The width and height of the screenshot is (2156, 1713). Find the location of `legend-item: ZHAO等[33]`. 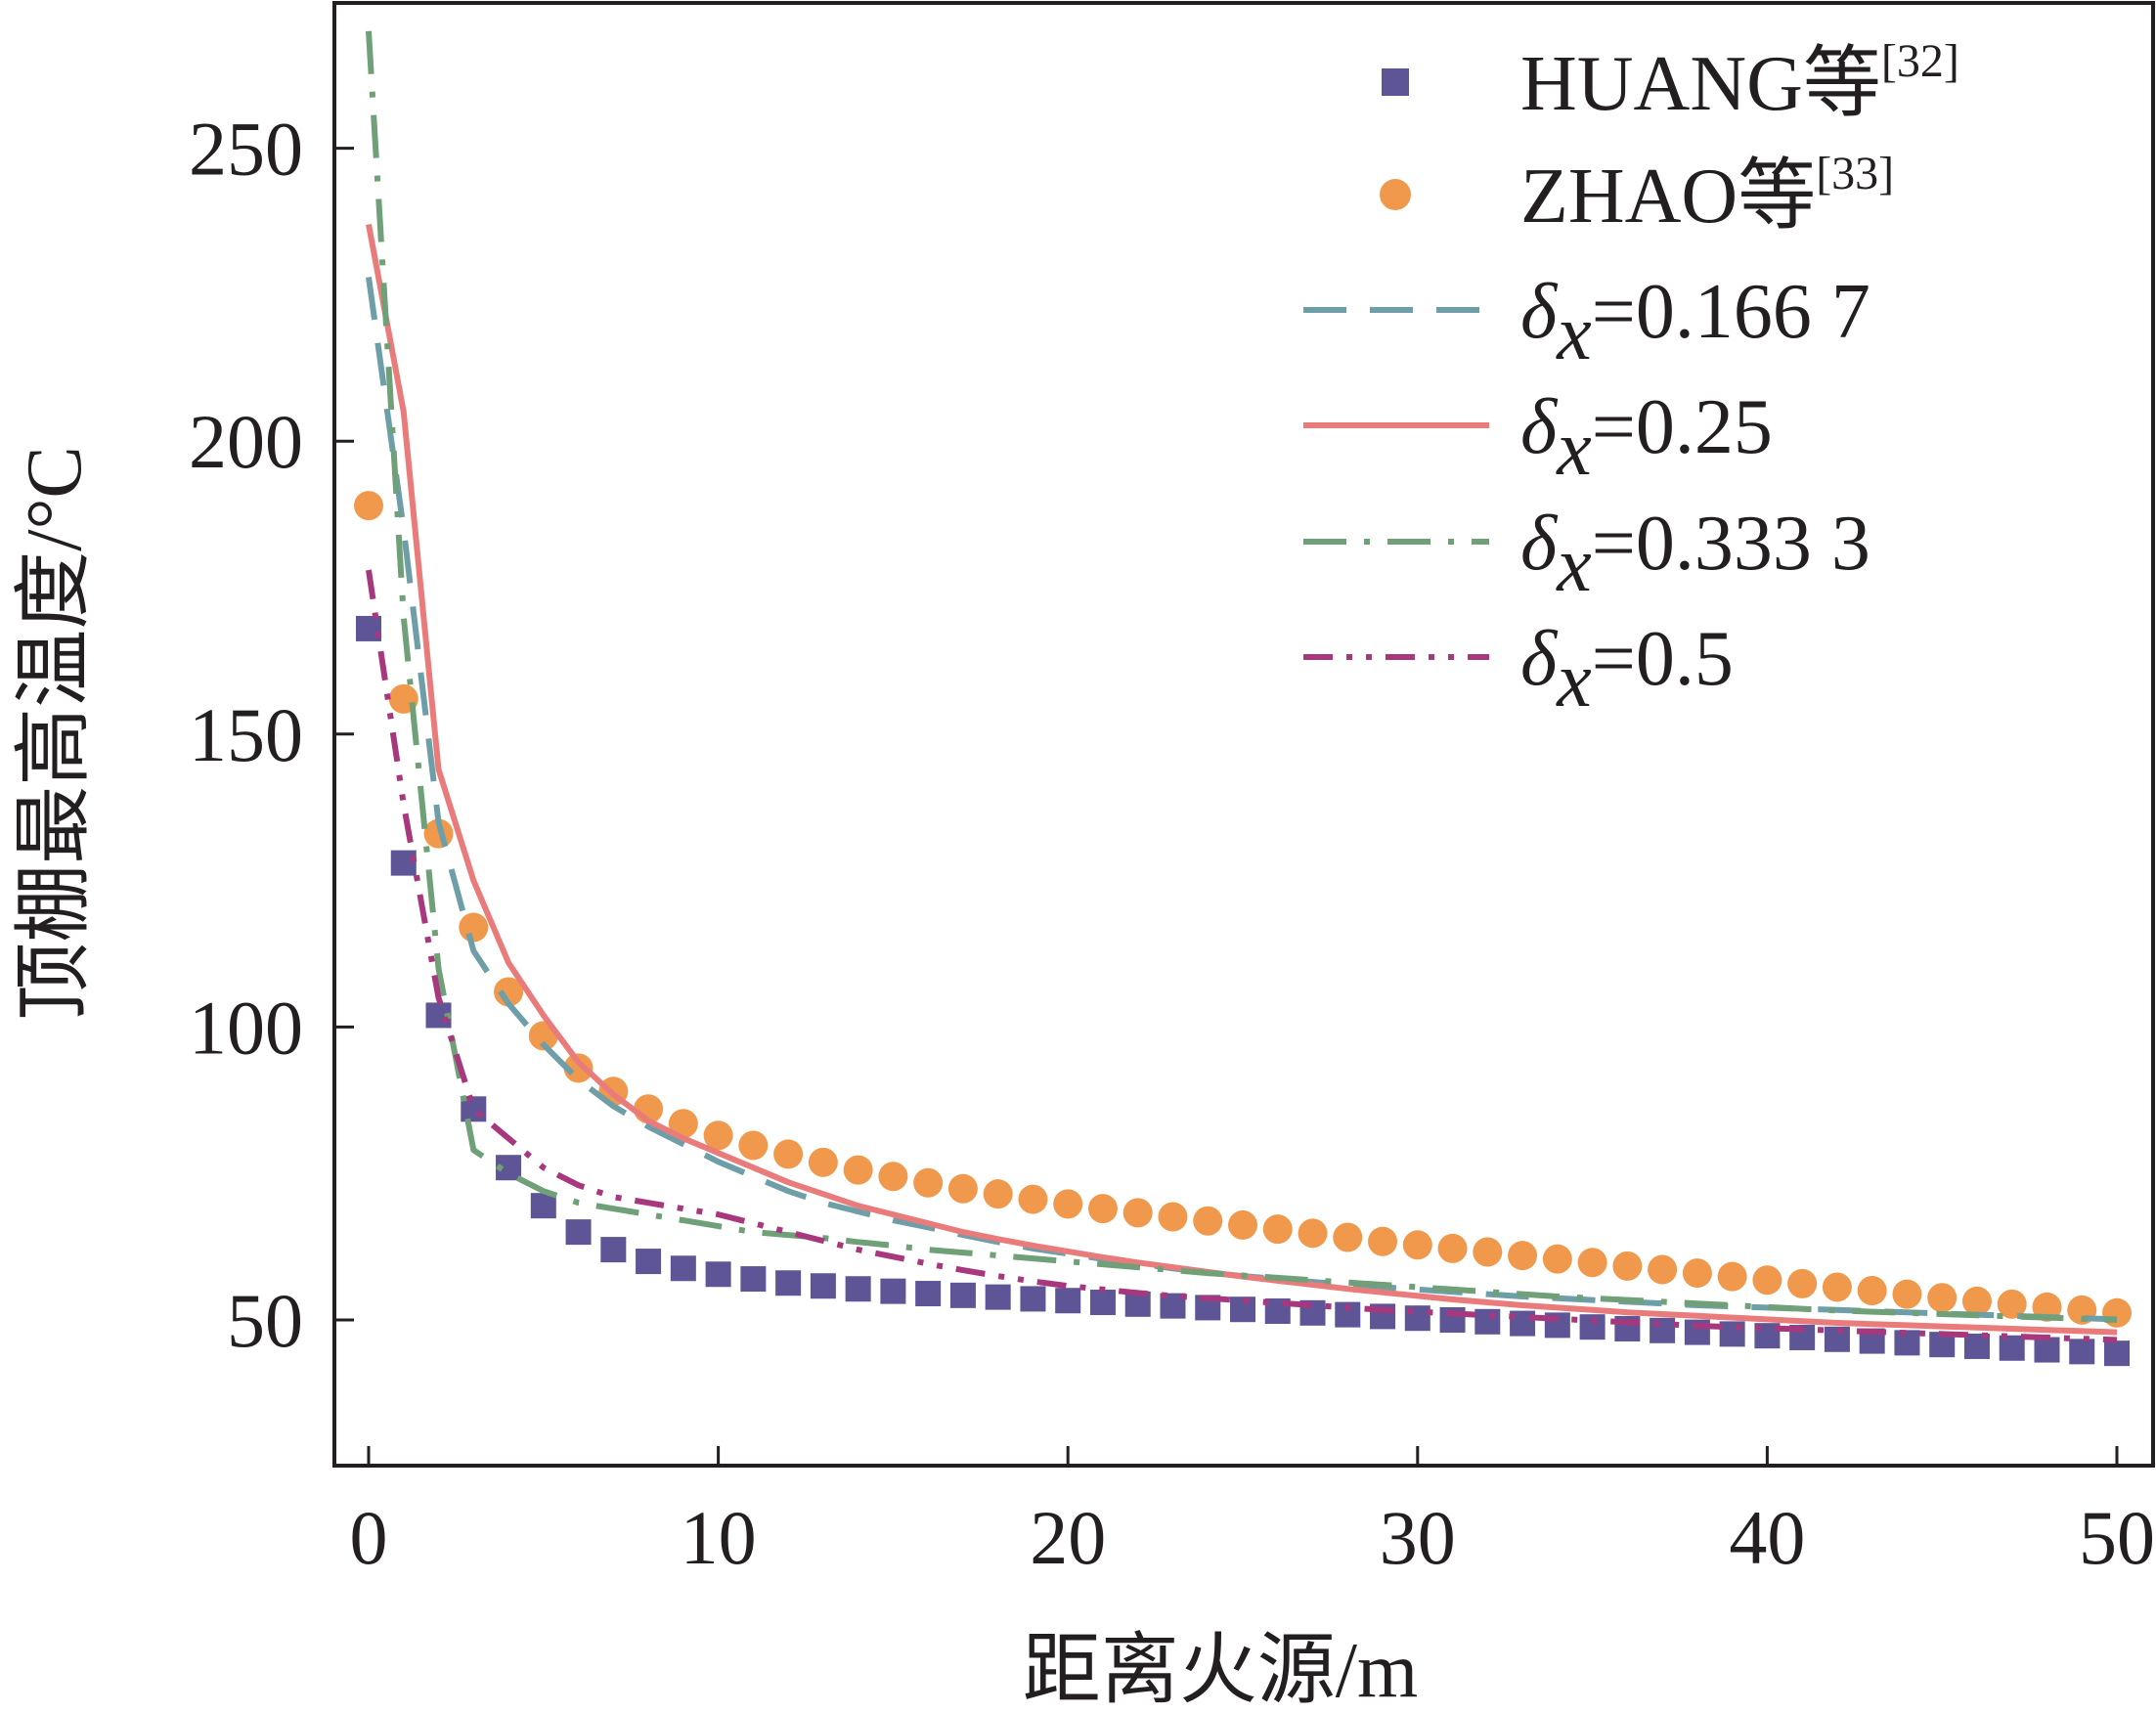

legend-item: ZHAO等[33] is located at coordinates (1637, 194).